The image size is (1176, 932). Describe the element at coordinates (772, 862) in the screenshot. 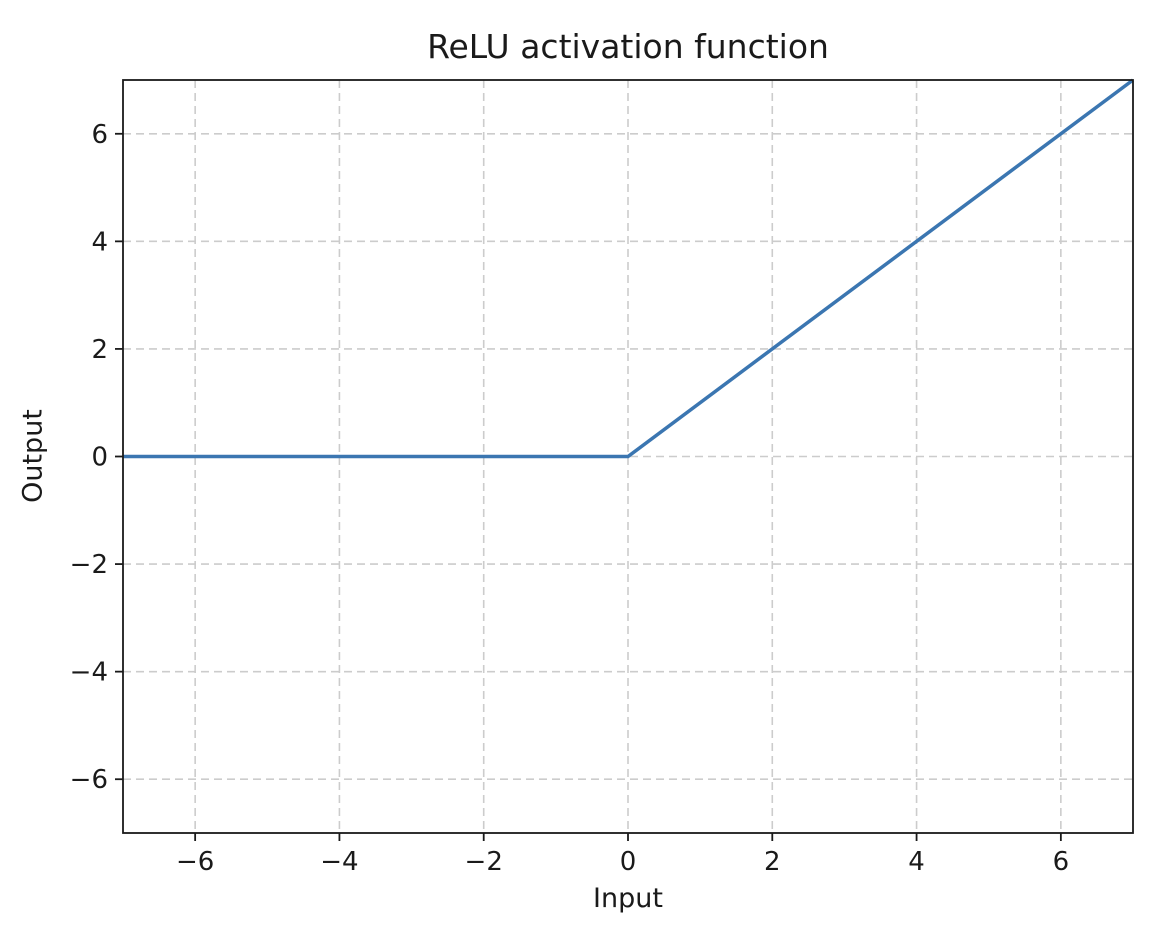

I see `x-tick-label: 2` at that location.